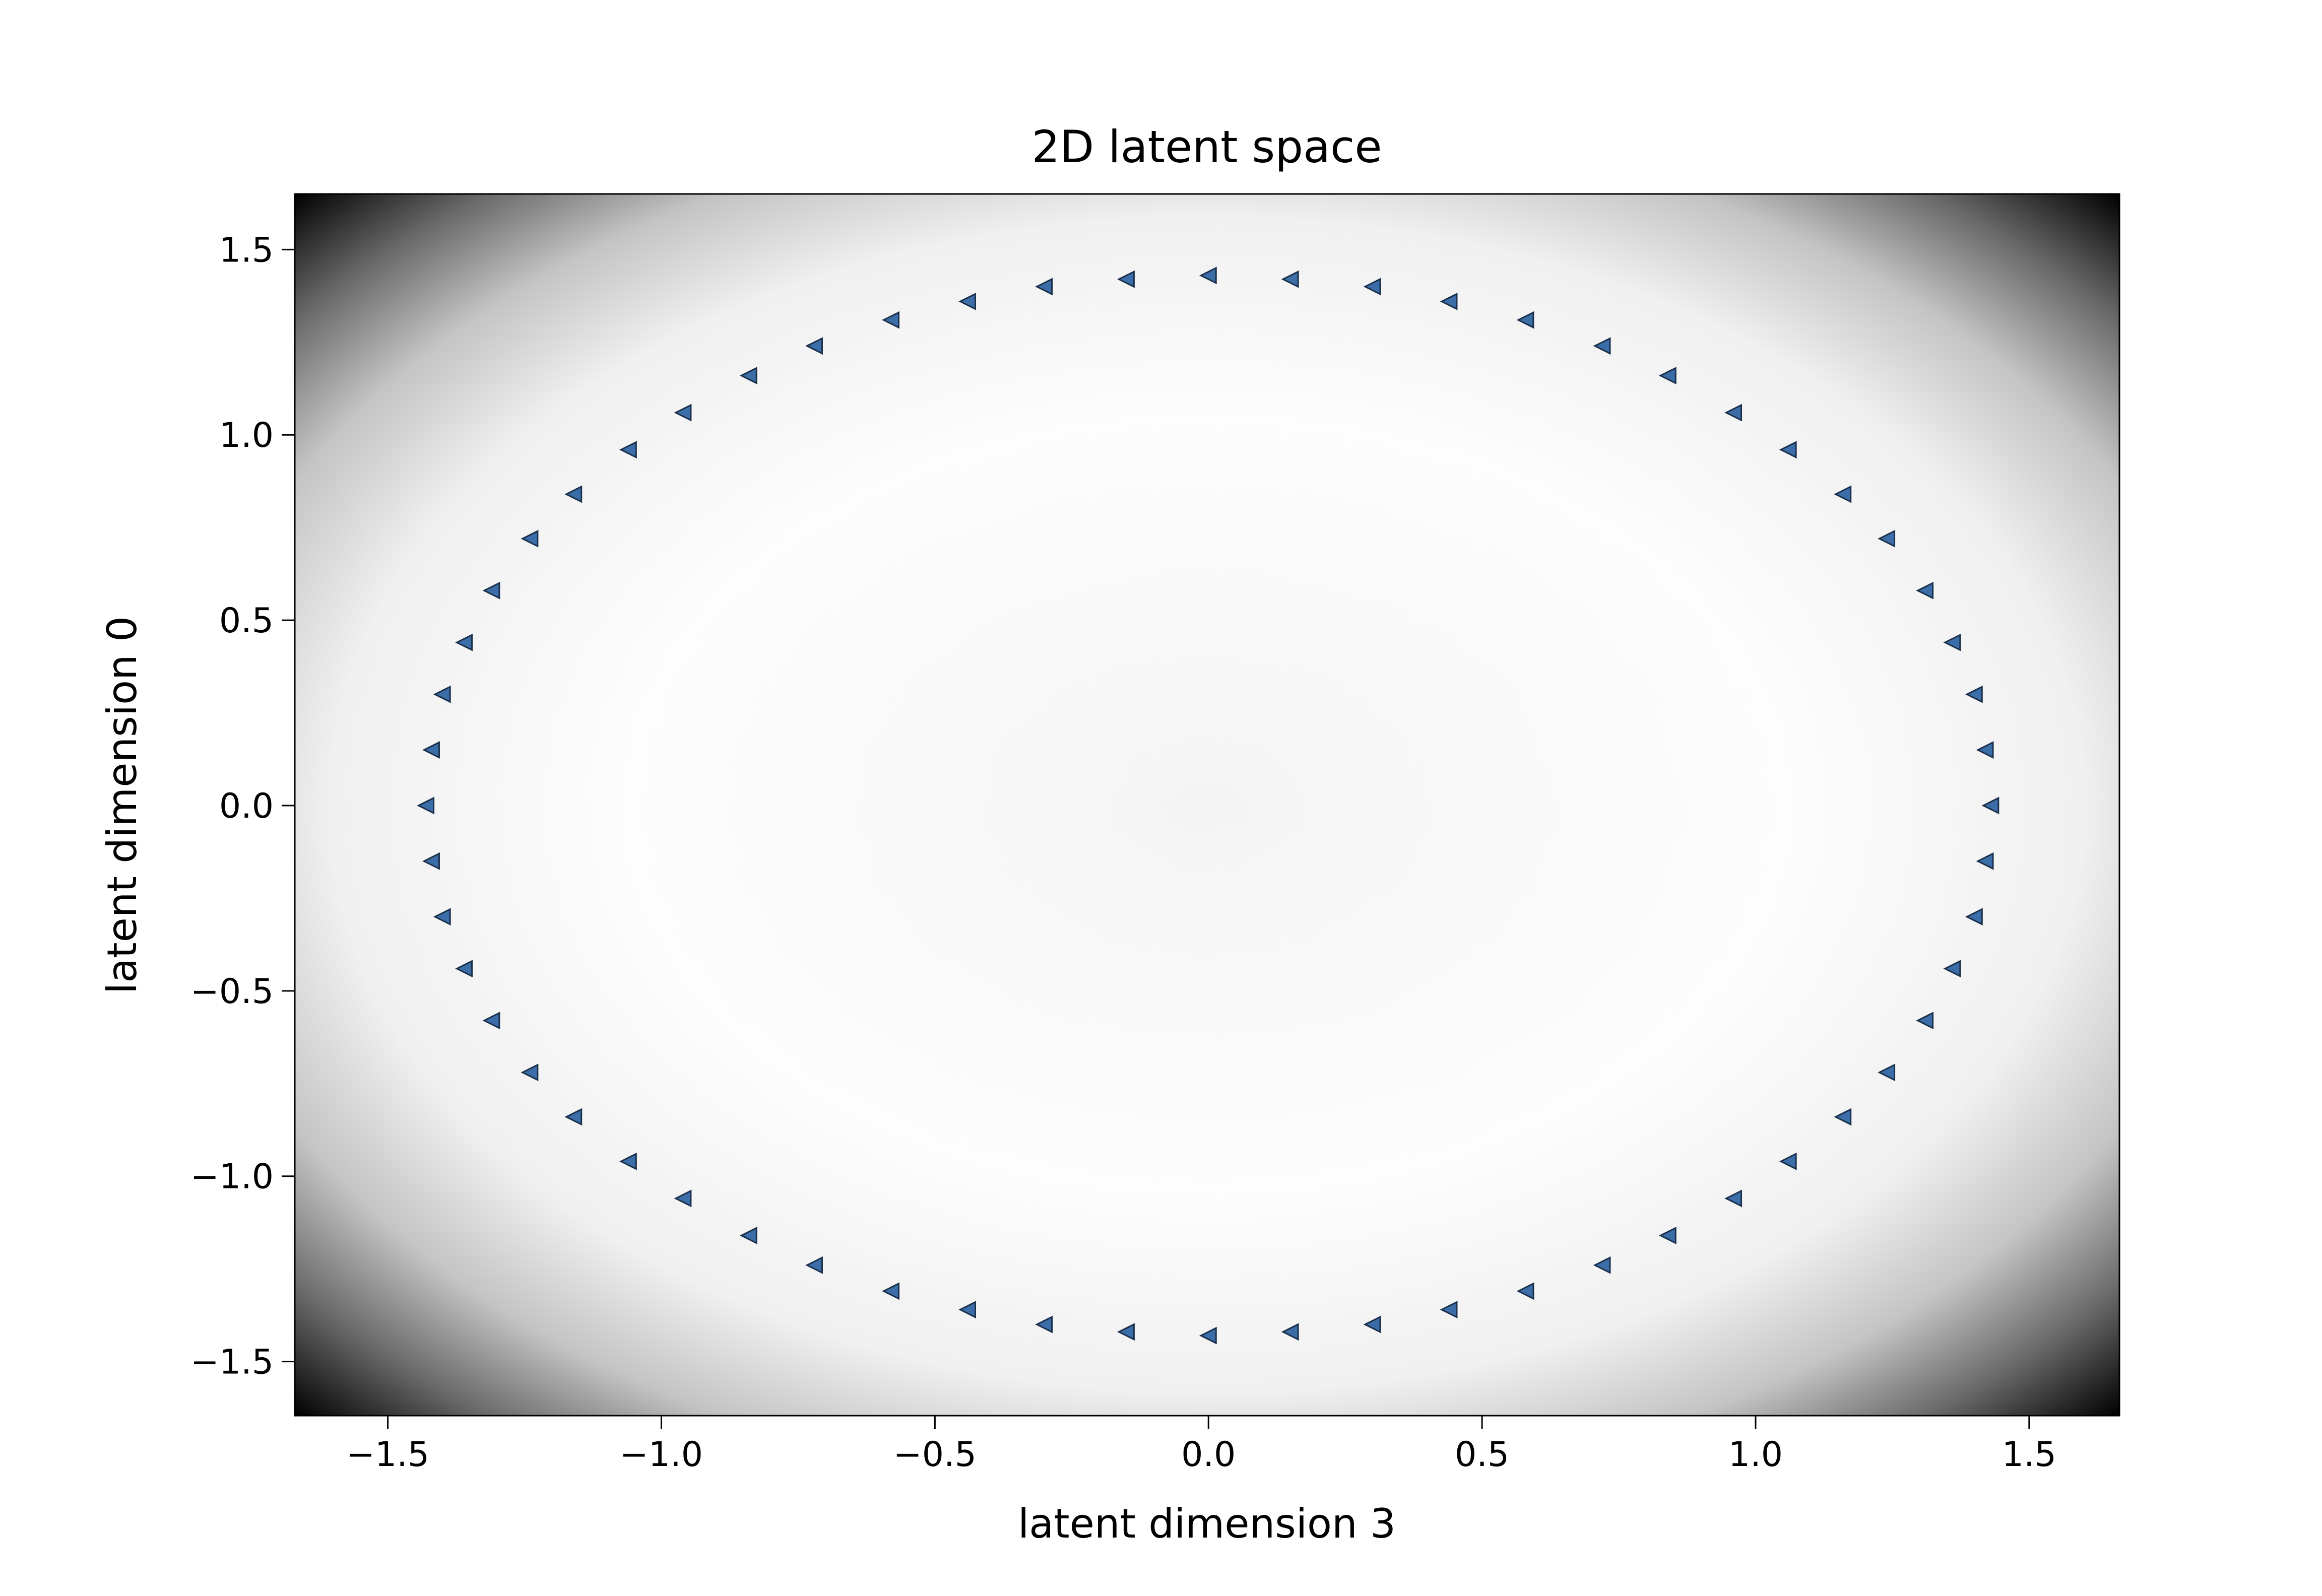 This screenshot has width=2322, height=1596. What do you see at coordinates (2029, 1455) in the screenshot?
I see `x-tick-label: 1.5` at bounding box center [2029, 1455].